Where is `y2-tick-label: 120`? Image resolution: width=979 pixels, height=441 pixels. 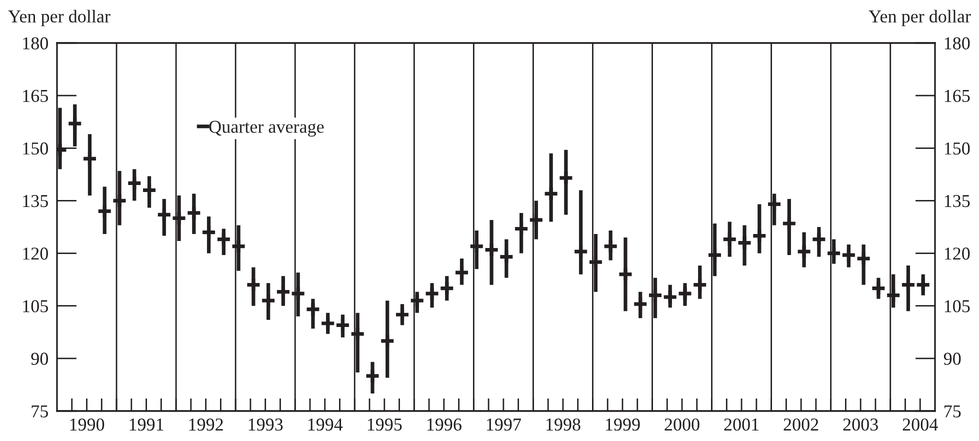
y2-tick-label: 120 is located at coordinates (957, 254).